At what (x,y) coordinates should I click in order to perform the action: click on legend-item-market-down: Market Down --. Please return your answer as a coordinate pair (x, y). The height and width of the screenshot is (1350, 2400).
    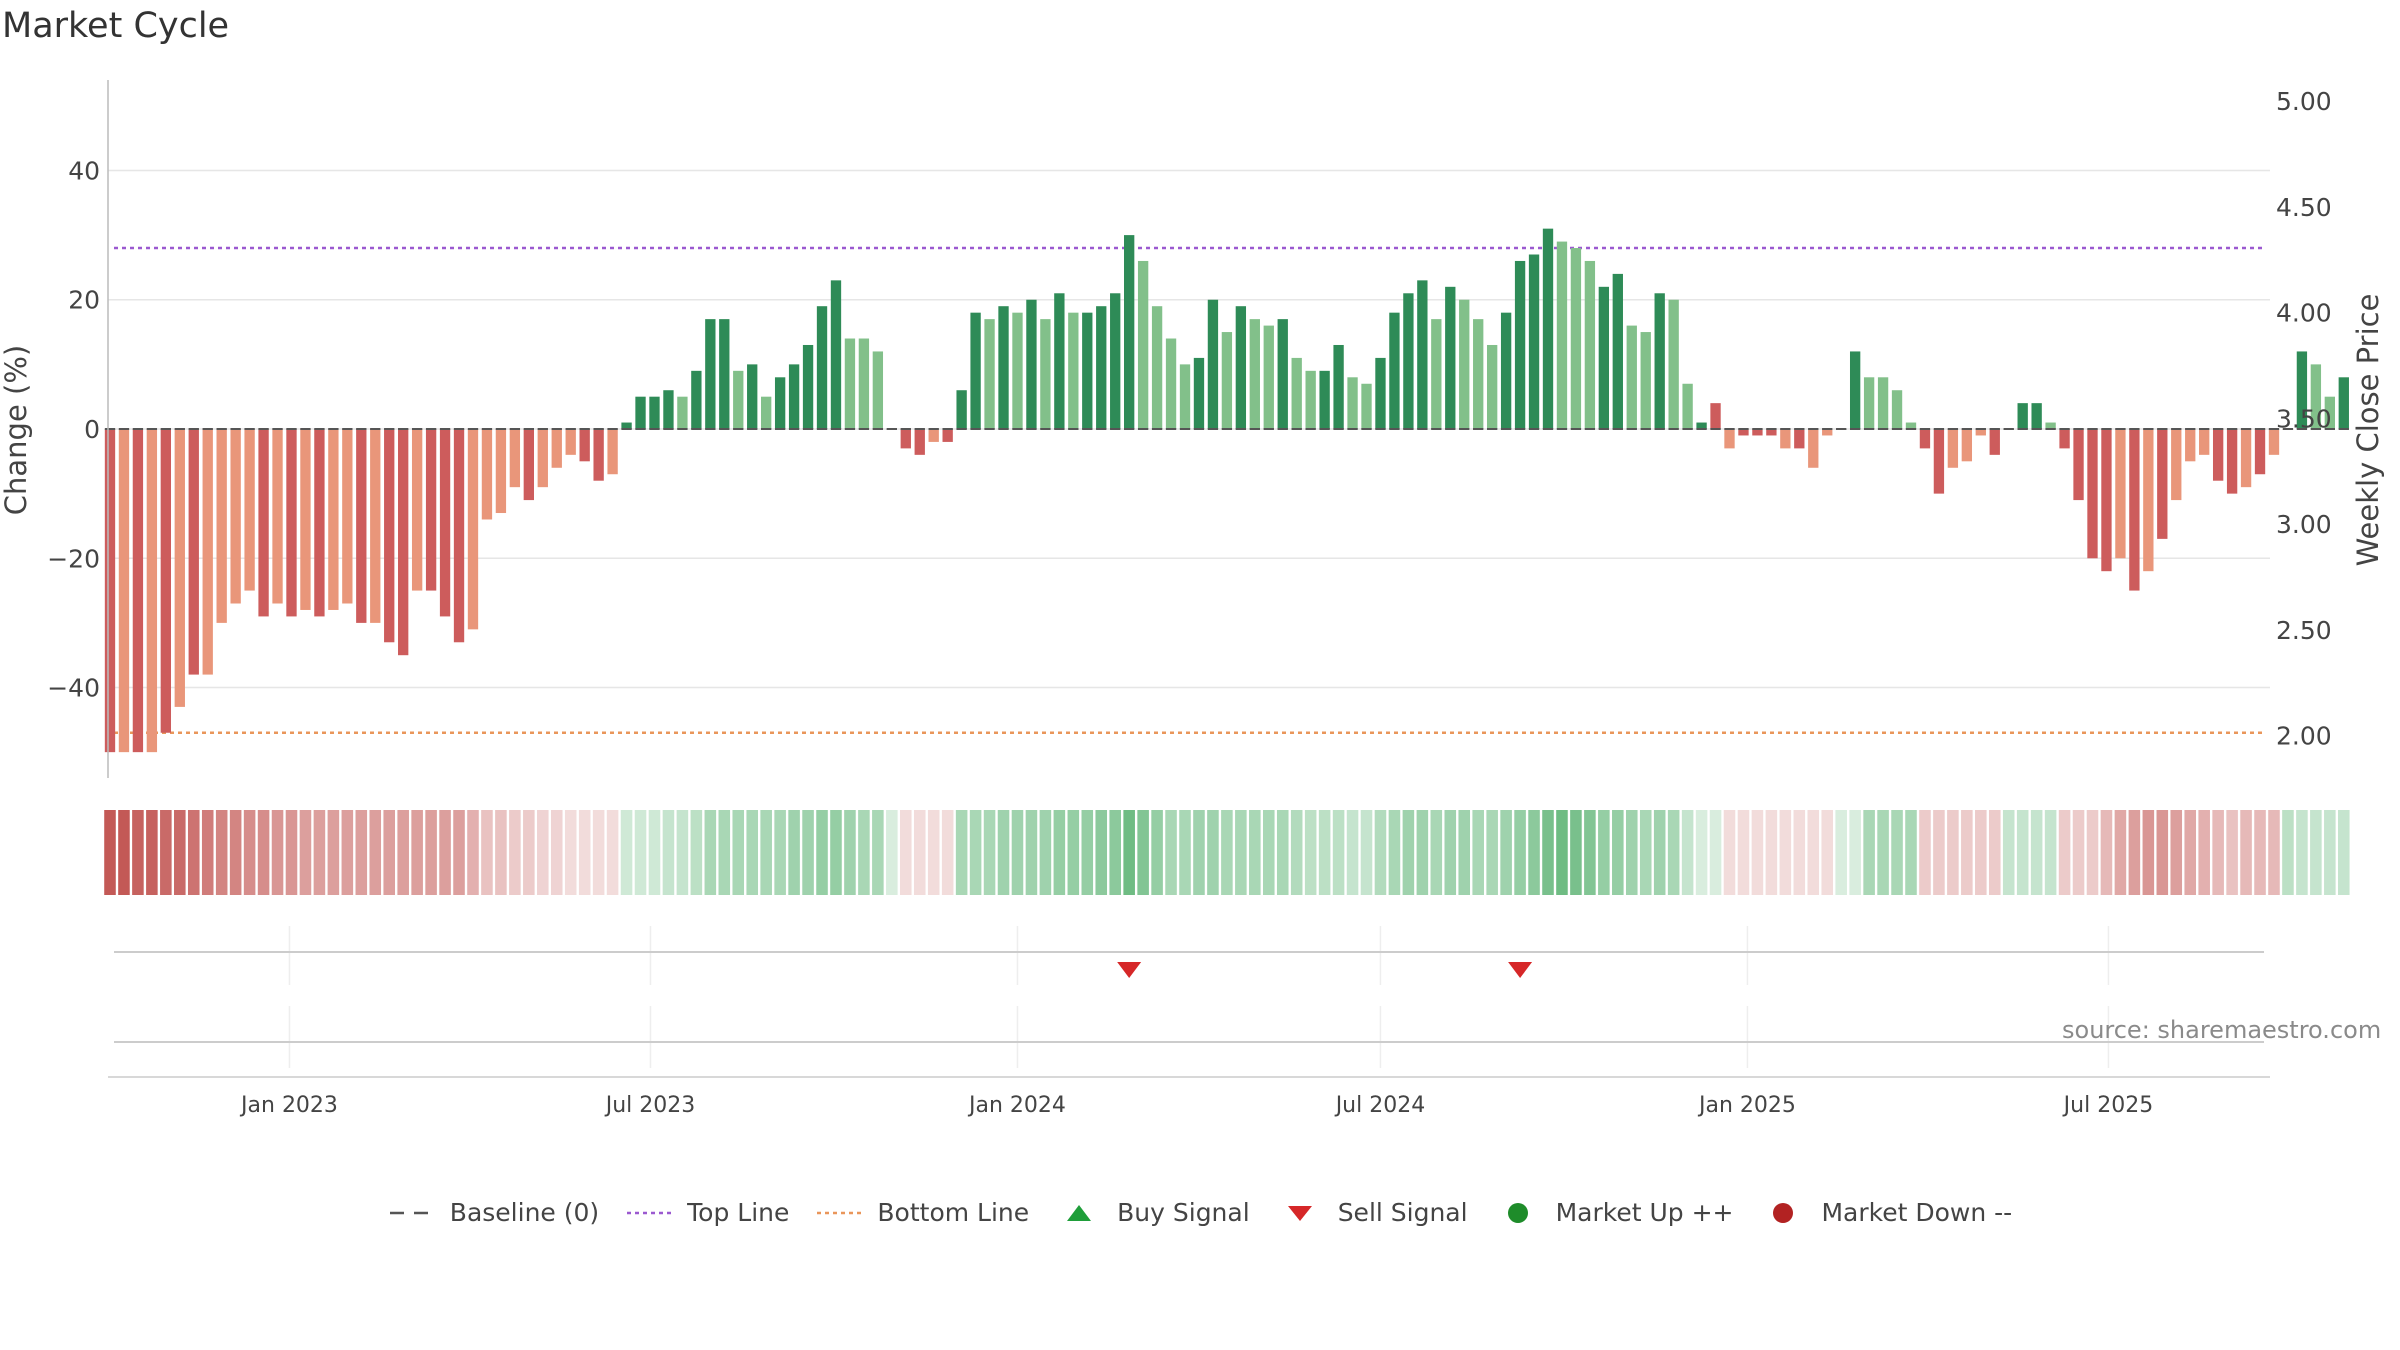
    Looking at the image, I should click on (1885, 1212).